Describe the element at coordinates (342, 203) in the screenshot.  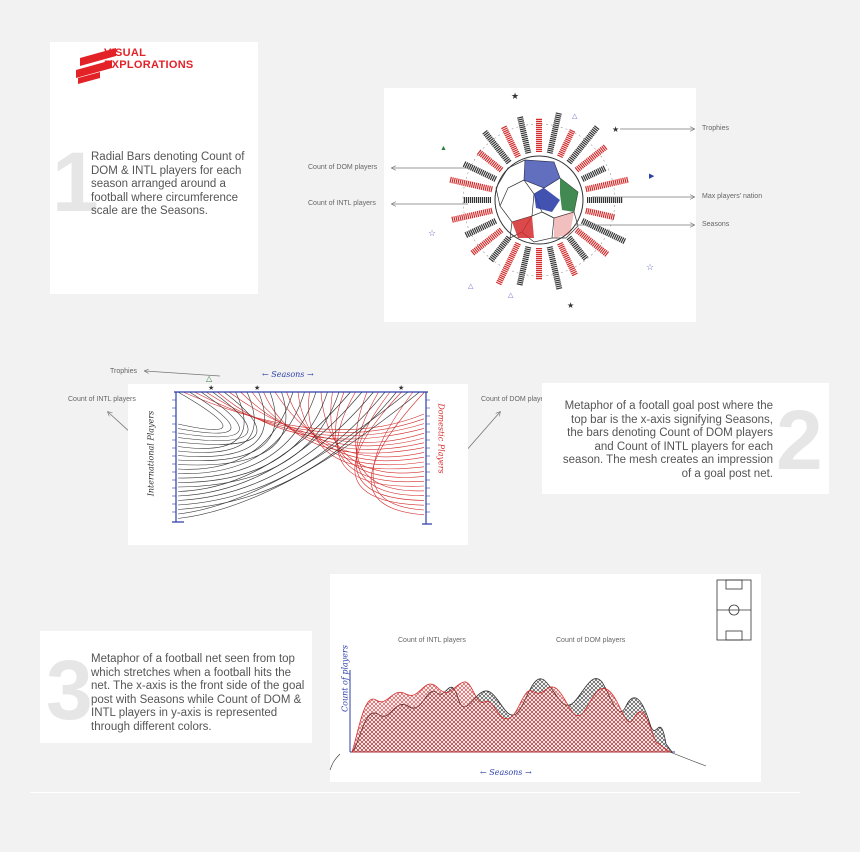
I see `panel1-intl-annotation: Count of INTL players` at that location.